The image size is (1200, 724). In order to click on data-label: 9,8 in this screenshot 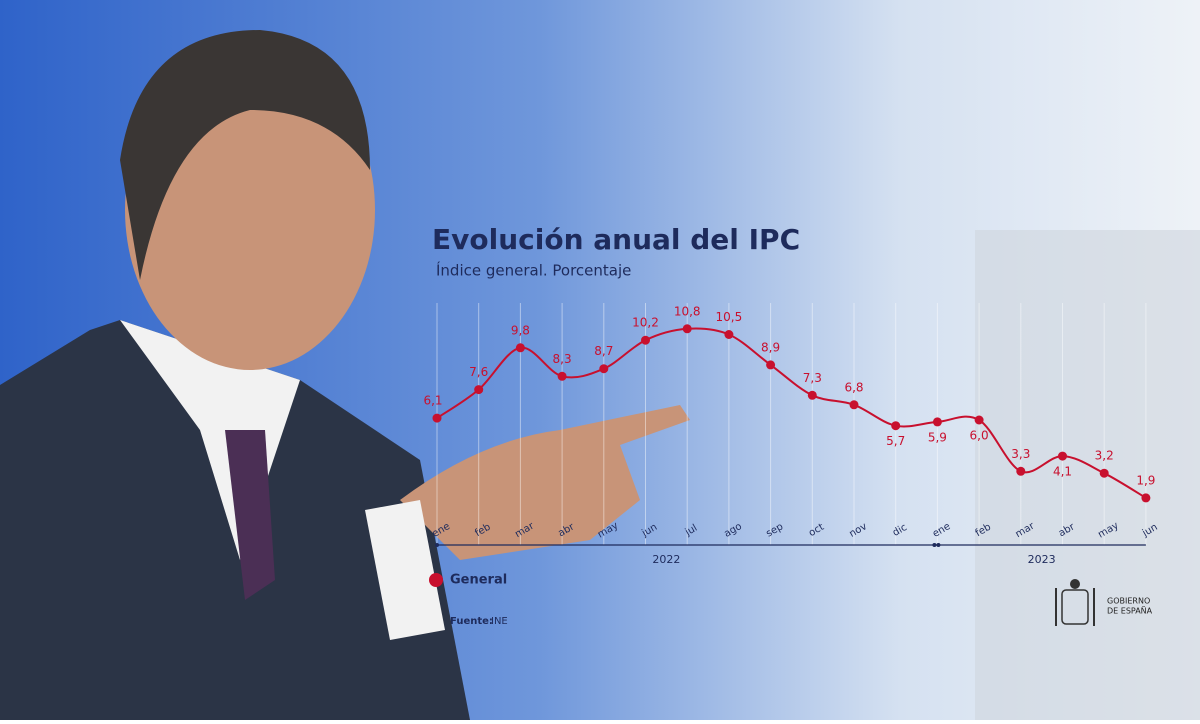, I will do `click(520, 330)`.